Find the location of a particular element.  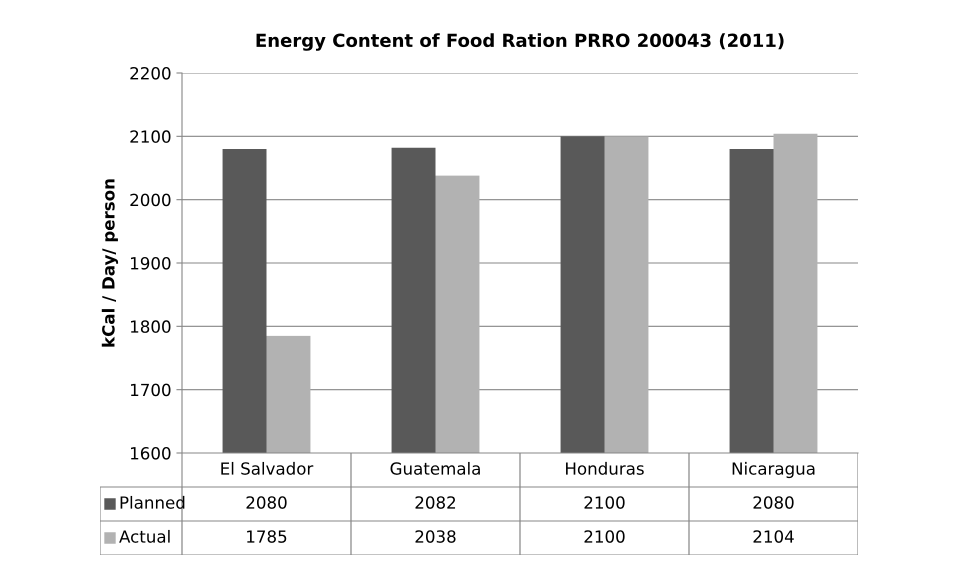

legend-label: Actual is located at coordinates (144, 536).